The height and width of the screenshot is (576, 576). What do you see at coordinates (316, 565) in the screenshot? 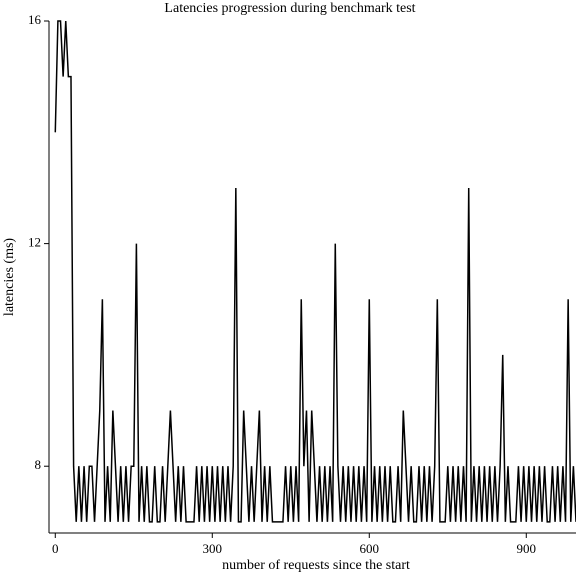
I see `x-axis-label: number of requests since the start` at bounding box center [316, 565].